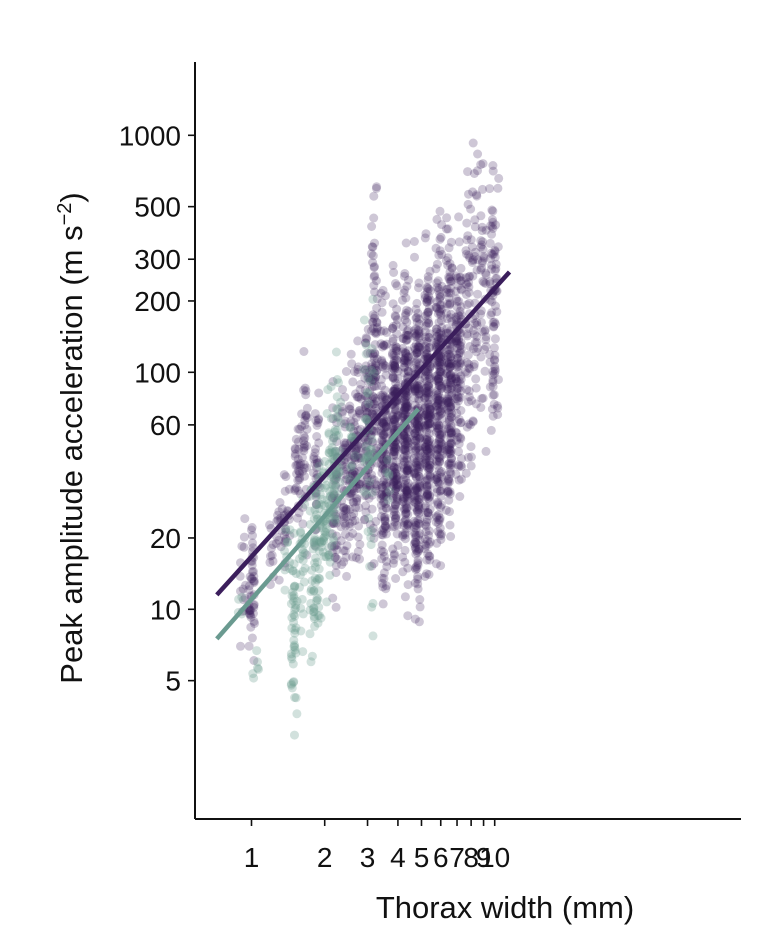  Describe the element at coordinates (71, 197) in the screenshot. I see `y-axis-title-close: )` at that location.